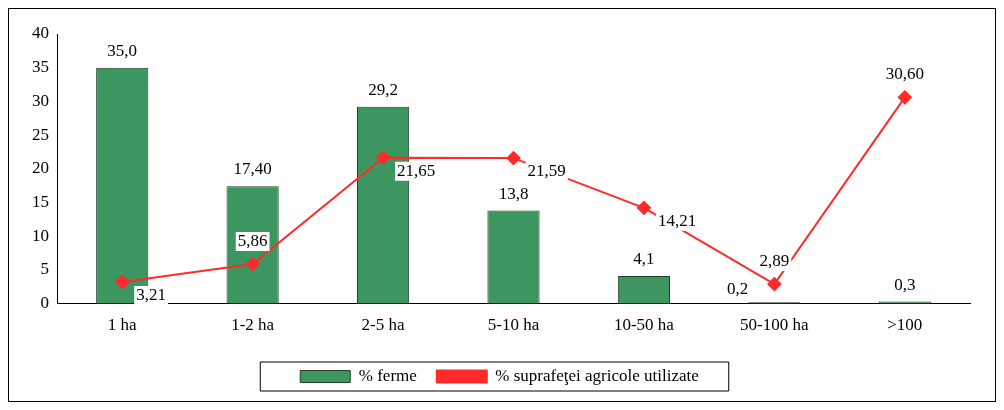 Image resolution: width=1004 pixels, height=410 pixels. What do you see at coordinates (644, 325) in the screenshot?
I see `x-tick-label: 10-50 ha` at bounding box center [644, 325].